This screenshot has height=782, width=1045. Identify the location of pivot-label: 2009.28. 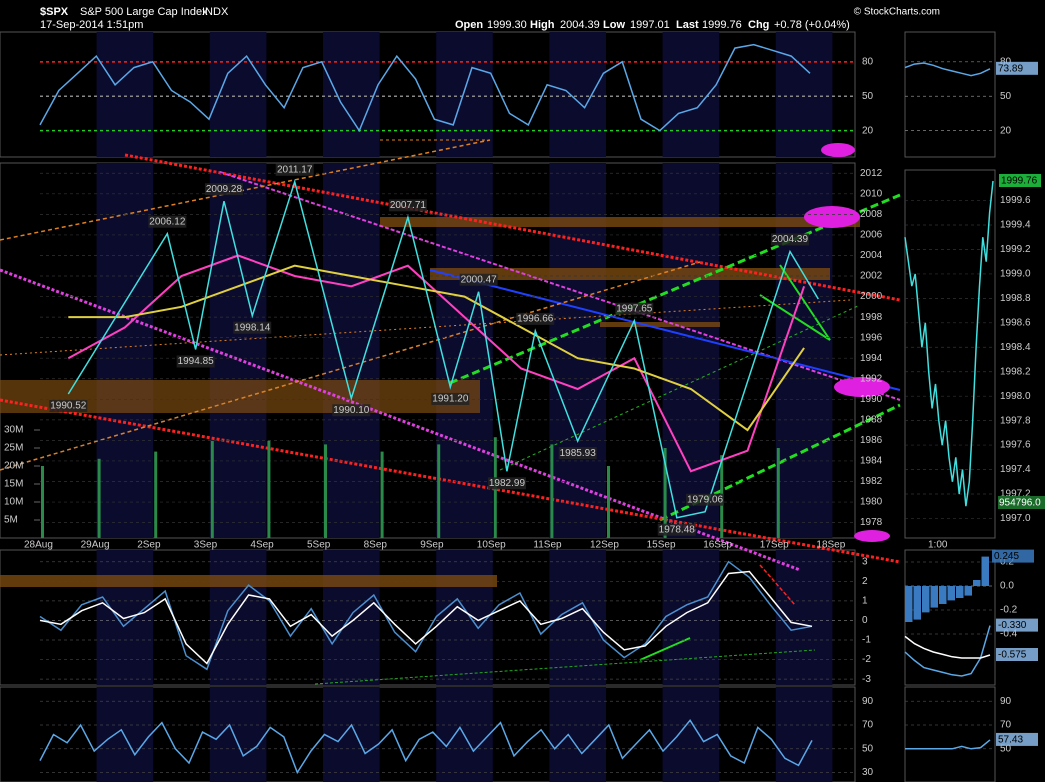
(224, 189).